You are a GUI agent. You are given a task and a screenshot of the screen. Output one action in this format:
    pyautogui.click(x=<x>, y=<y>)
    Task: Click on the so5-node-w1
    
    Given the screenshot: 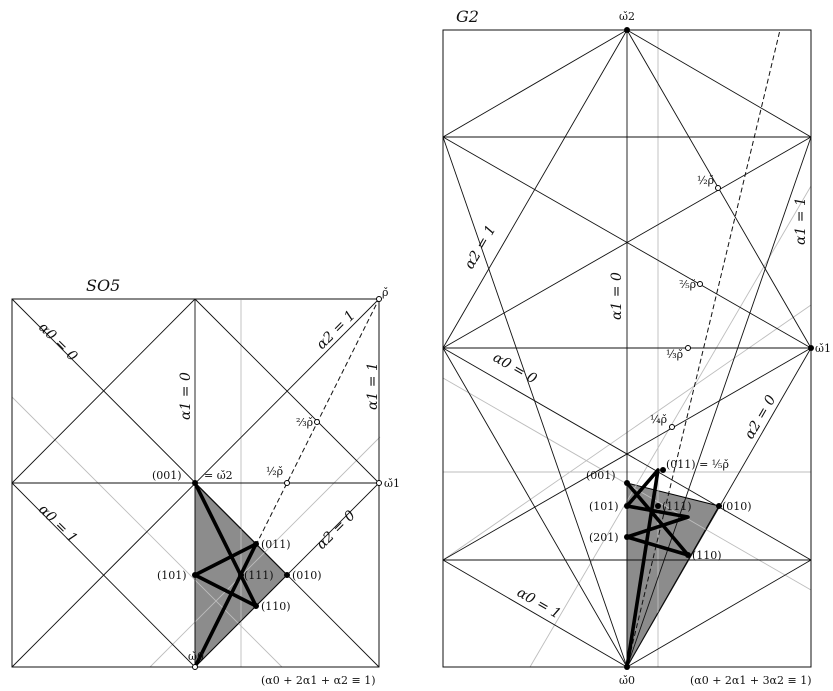 What is the action you would take?
    pyautogui.click(x=379, y=483)
    